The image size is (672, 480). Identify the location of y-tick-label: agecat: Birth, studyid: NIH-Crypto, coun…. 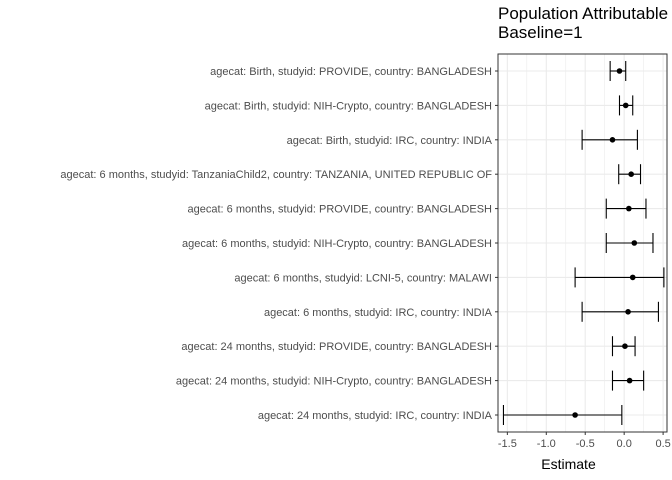
(348, 106).